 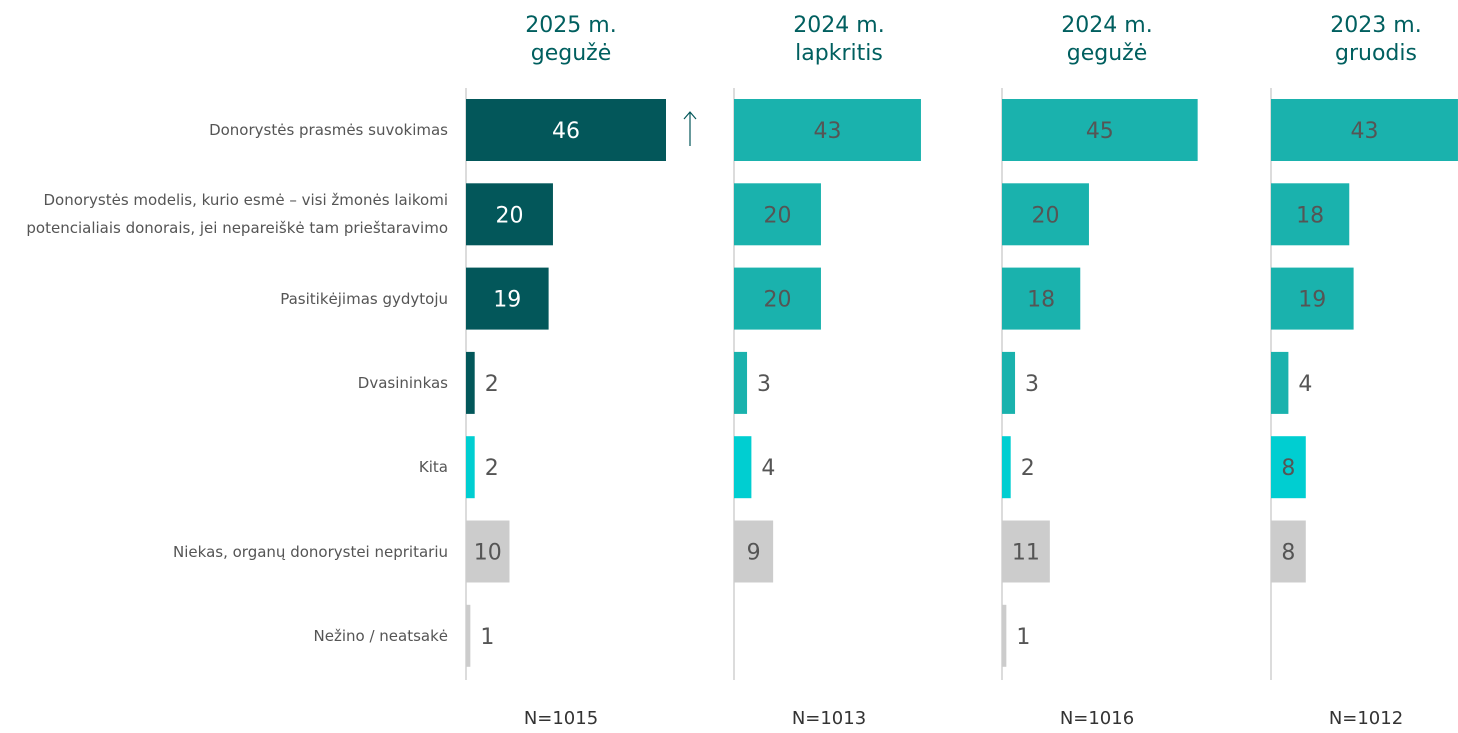 What do you see at coordinates (839, 39) in the screenshot?
I see `panel-title: 2024 m. lapkritis` at bounding box center [839, 39].